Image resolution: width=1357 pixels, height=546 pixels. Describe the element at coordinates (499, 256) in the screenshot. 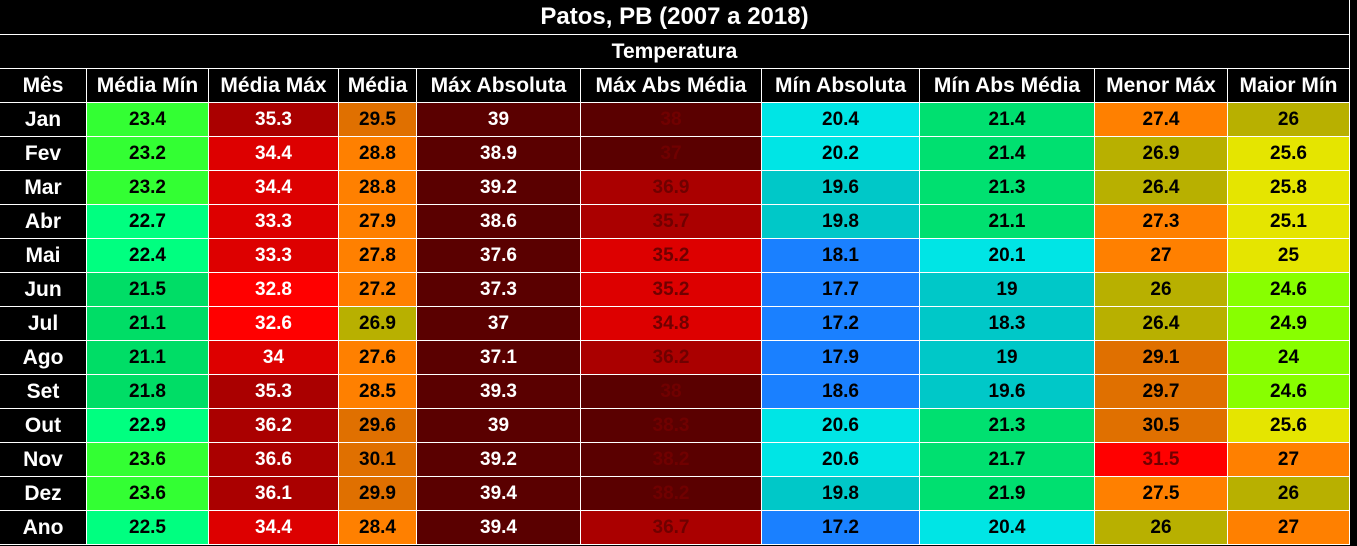

I see `table-cell: 37.6` at that location.